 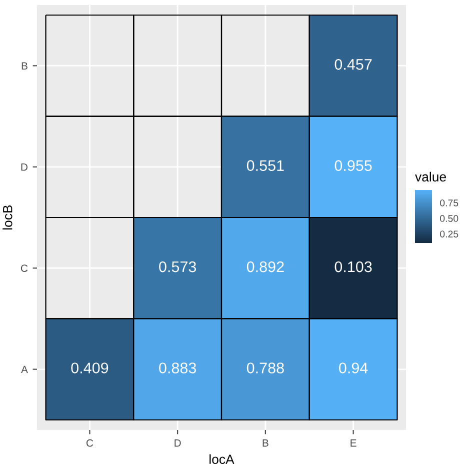 I want to click on data-label: 0.788, so click(x=265, y=368).